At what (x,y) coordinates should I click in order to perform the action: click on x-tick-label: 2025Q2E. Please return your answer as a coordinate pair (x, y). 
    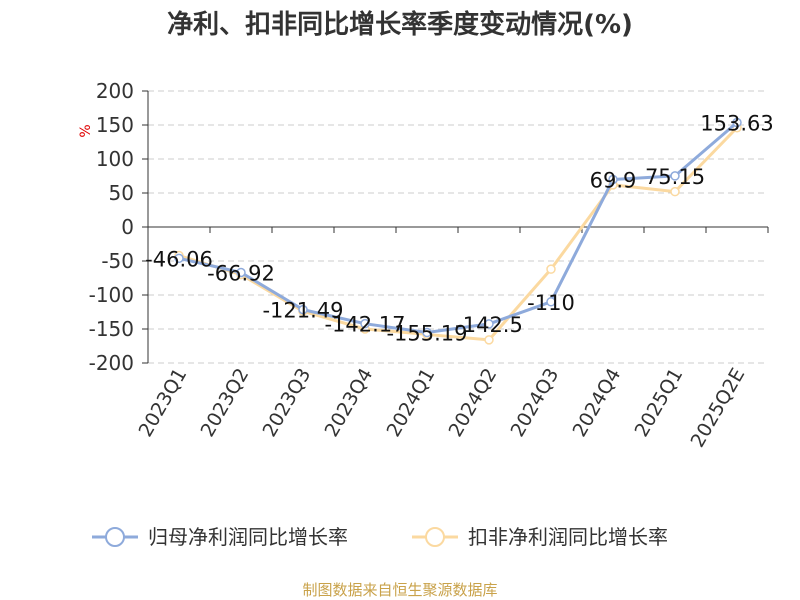
    Looking at the image, I should click on (718, 408).